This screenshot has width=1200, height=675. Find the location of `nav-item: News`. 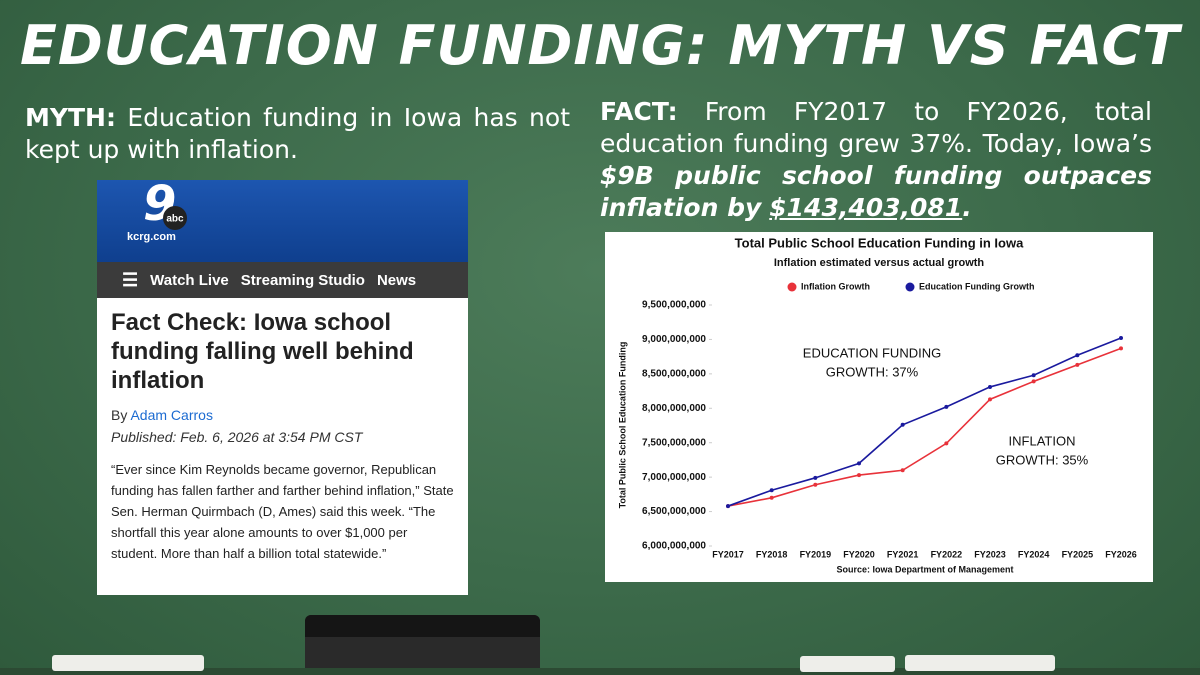

nav-item: News is located at coordinates (396, 280).